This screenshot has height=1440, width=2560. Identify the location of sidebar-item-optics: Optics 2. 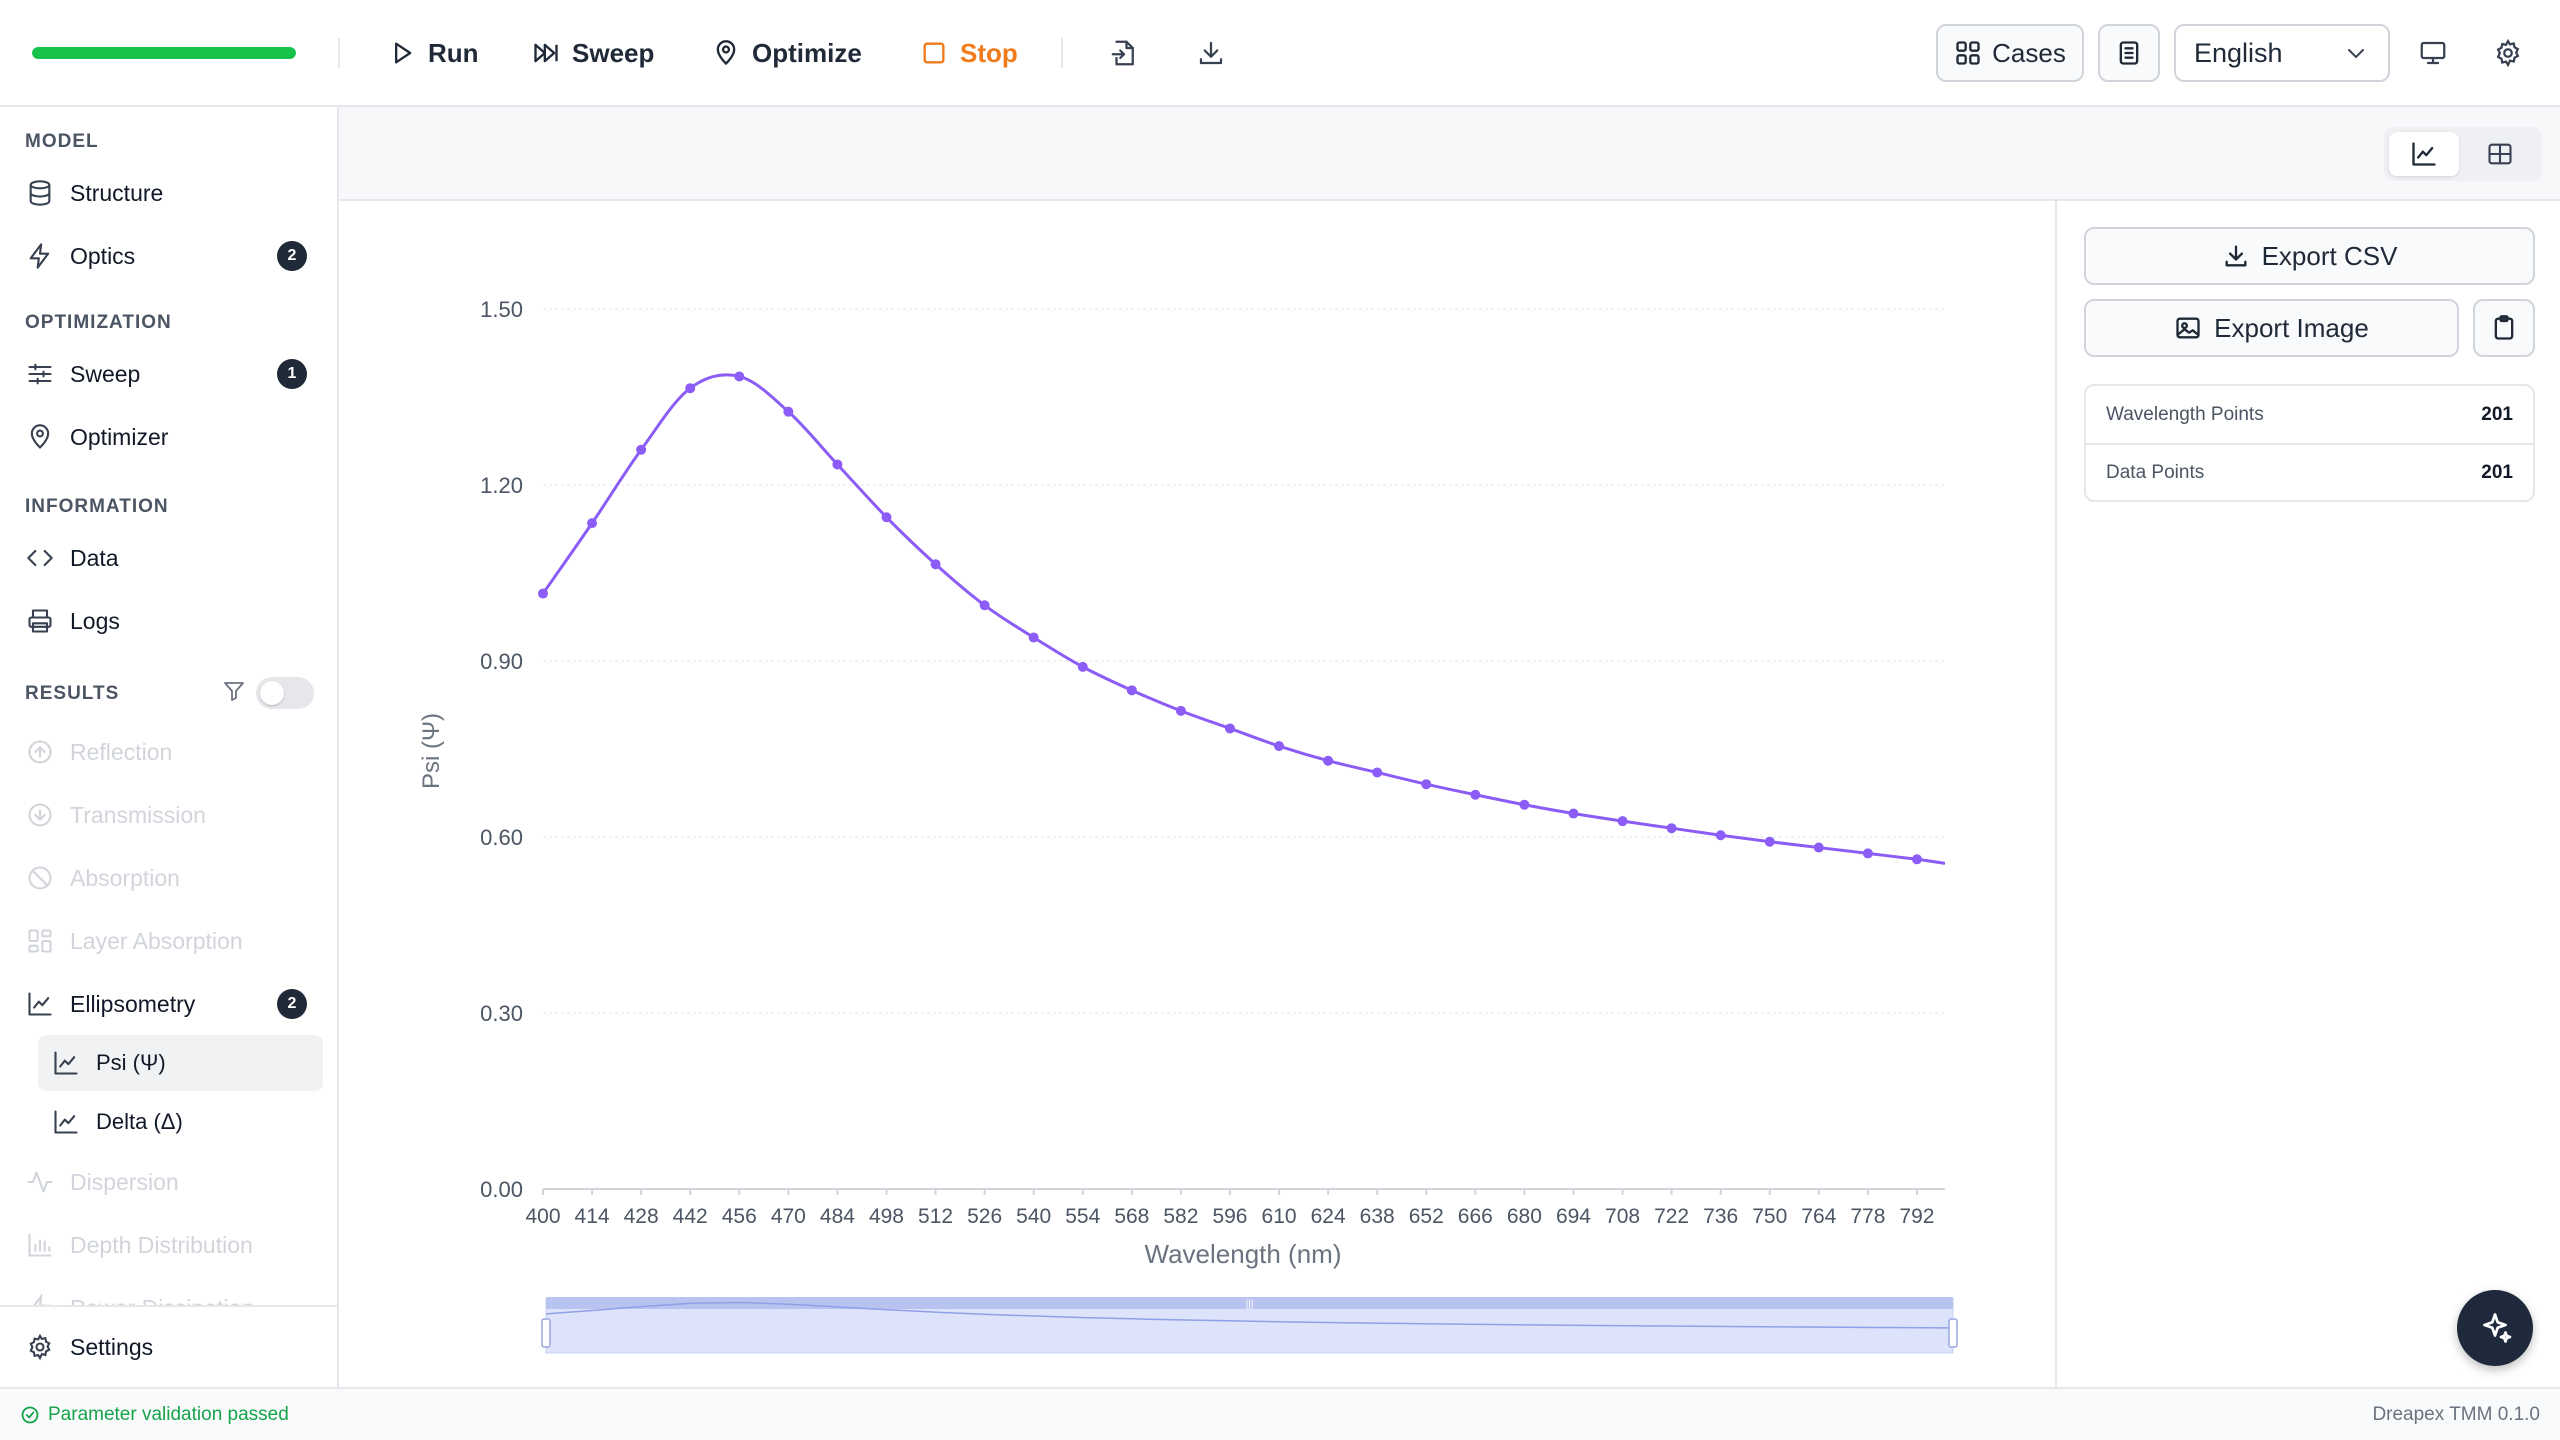
(168, 256).